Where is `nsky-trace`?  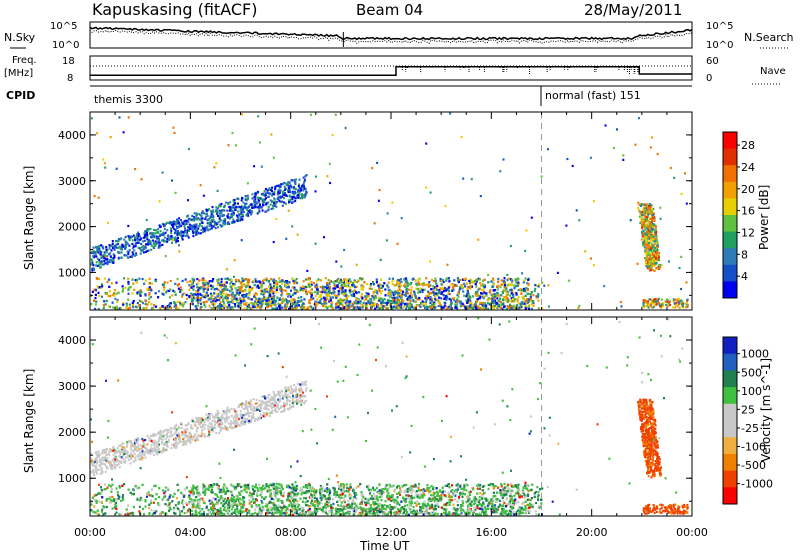 nsky-trace is located at coordinates (391, 33).